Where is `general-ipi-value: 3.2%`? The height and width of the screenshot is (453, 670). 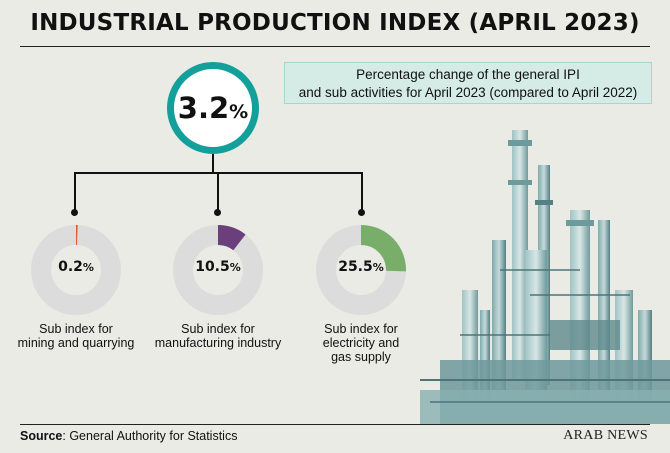
general-ipi-value: 3.2% is located at coordinates (213, 108).